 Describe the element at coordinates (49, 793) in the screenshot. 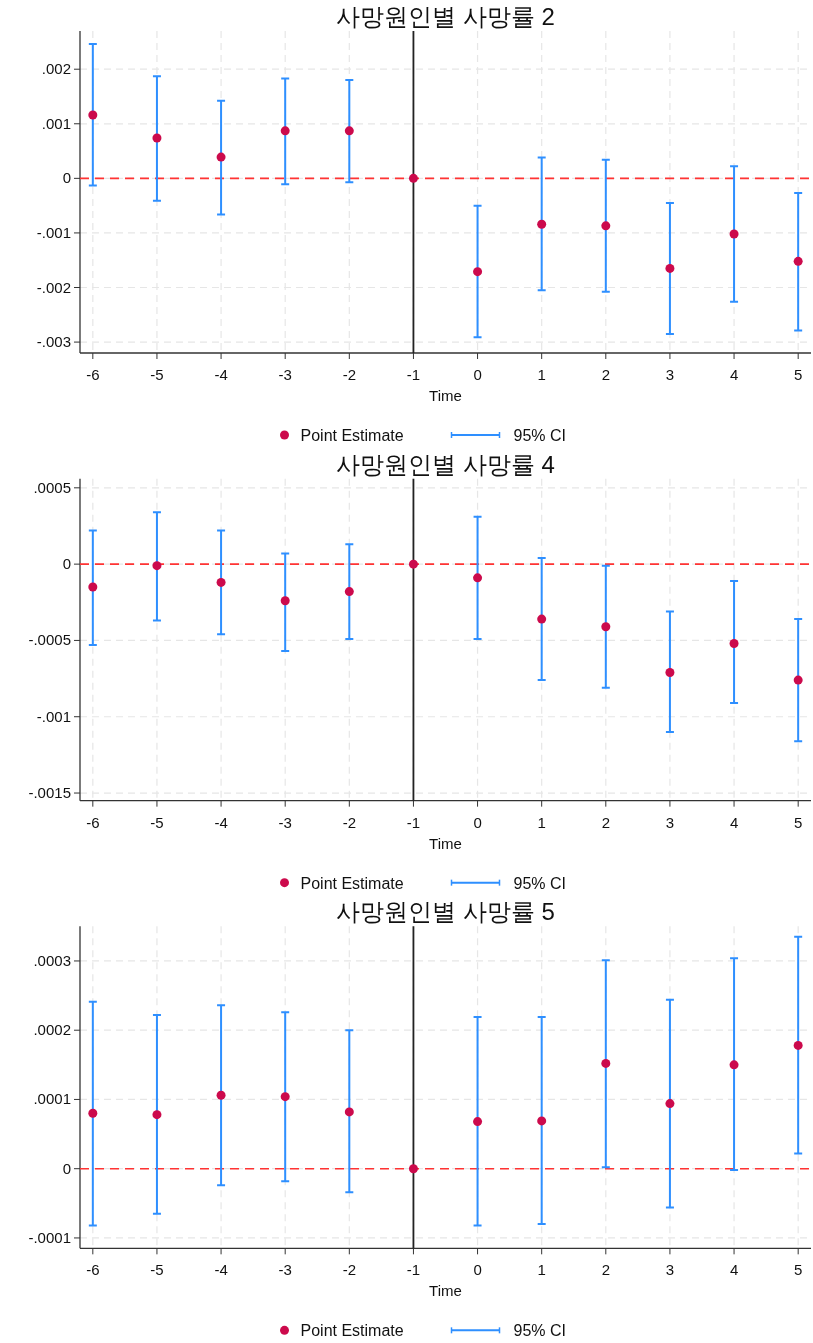

I see `y-tick-label: -.0015` at that location.